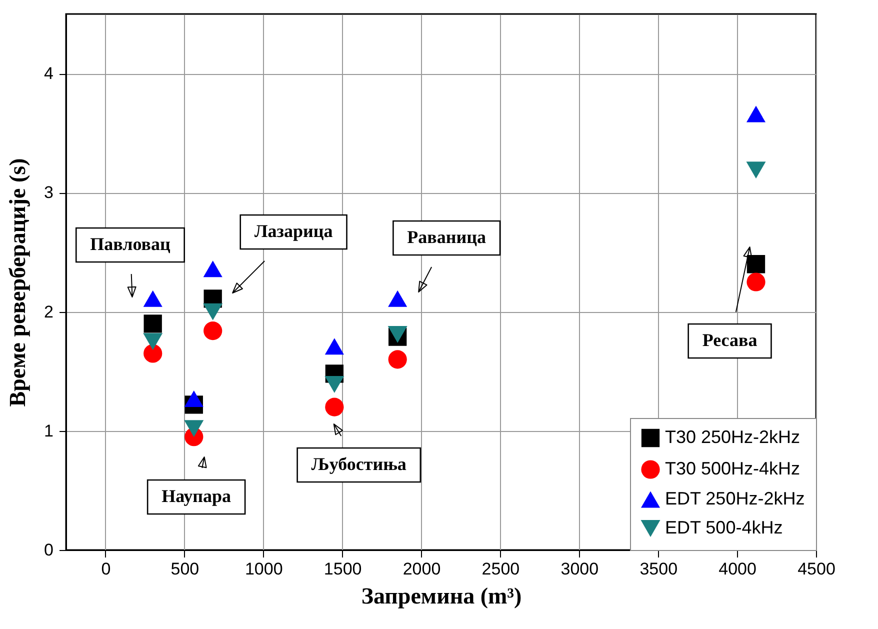 The width and height of the screenshot is (878, 629). Describe the element at coordinates (737, 569) in the screenshot. I see `x-tick-label: 4000` at that location.